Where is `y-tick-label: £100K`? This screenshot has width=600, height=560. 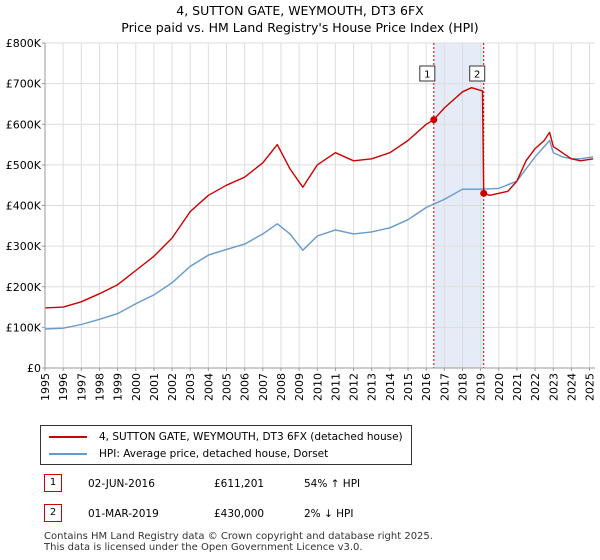 y-tick-label: £100K is located at coordinates (24, 327).